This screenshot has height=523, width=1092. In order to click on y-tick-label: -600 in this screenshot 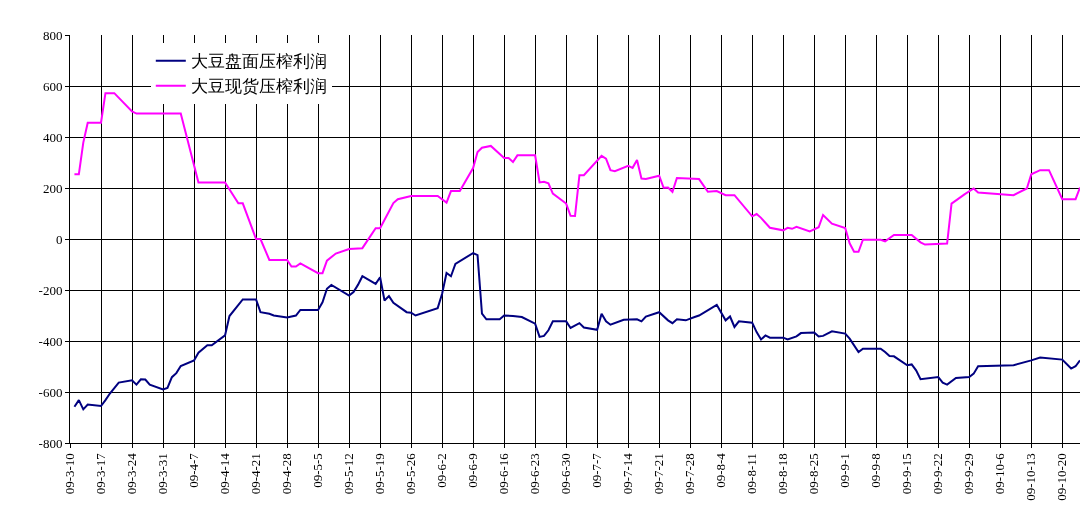, I will do `click(50, 392)`.